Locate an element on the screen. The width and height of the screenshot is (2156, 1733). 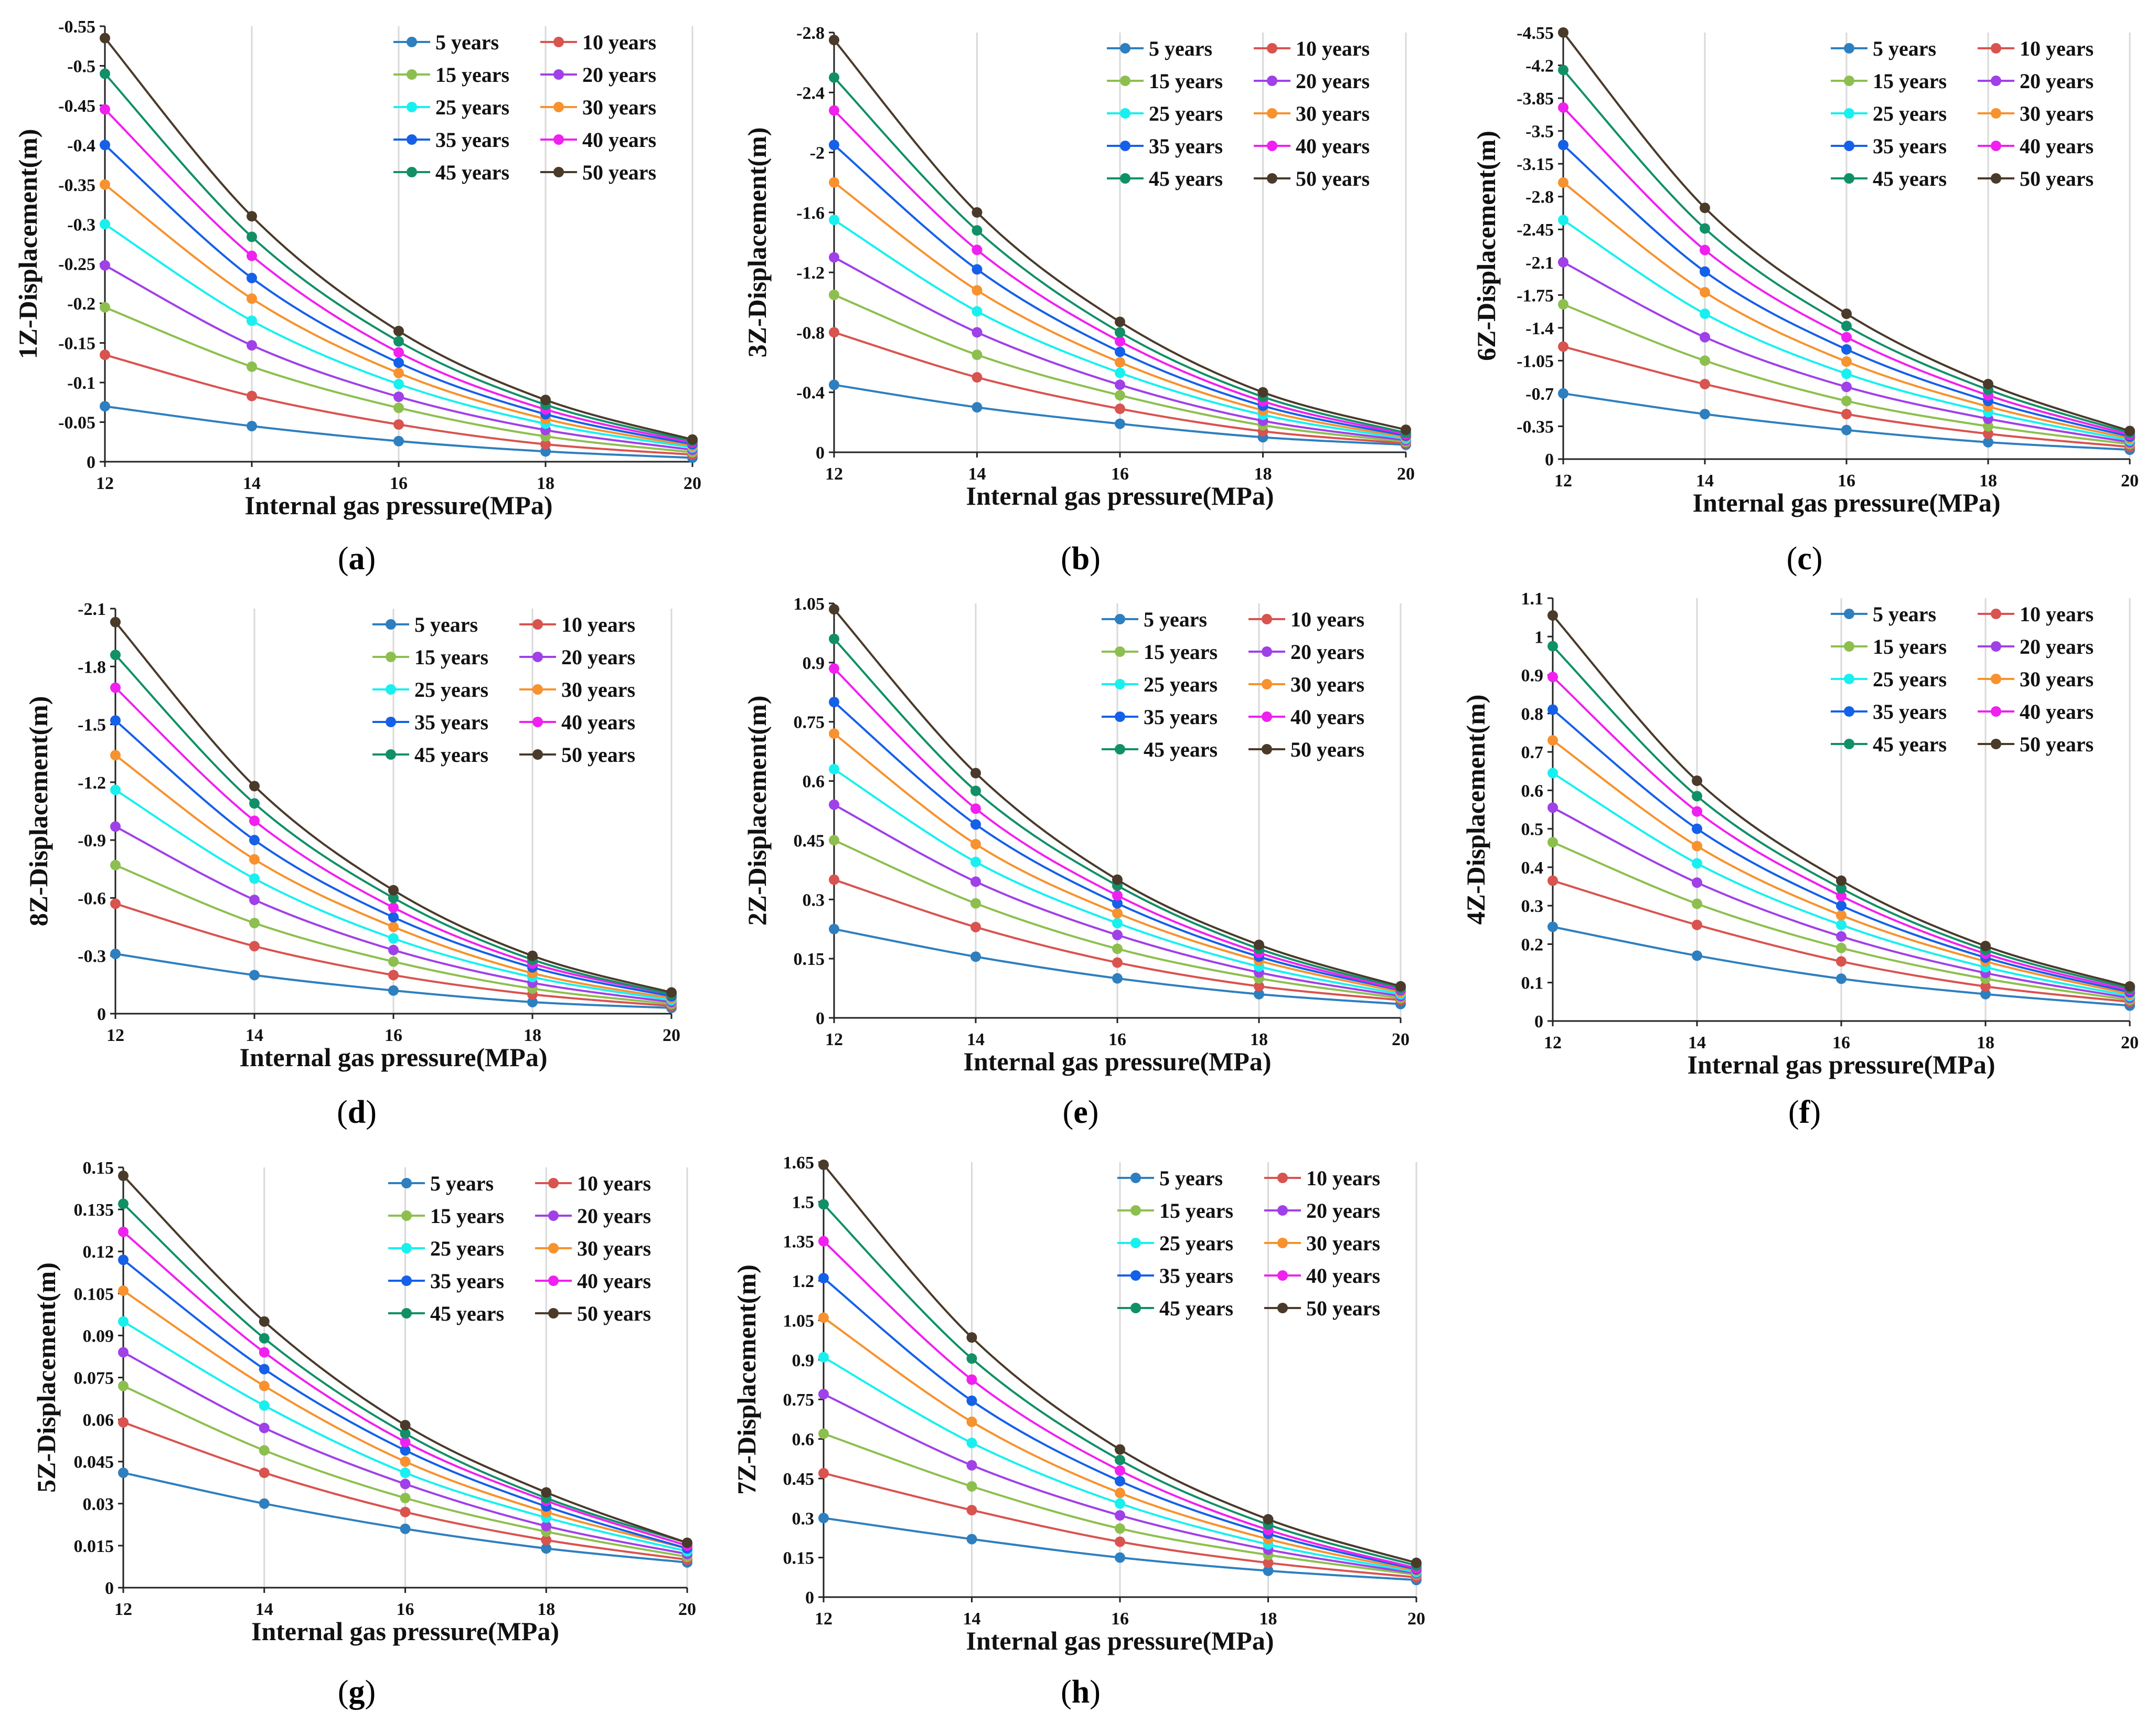
panel-caption-letter: d is located at coordinates (357, 1112).